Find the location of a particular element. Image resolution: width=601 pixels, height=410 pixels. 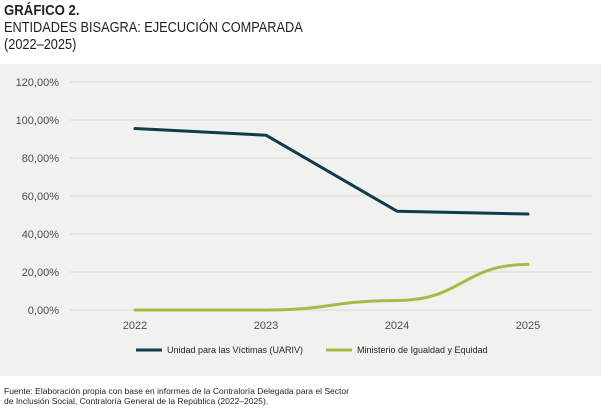

legend-label-1: Unidad para las Víctimas (UARIV) is located at coordinates (235, 350).